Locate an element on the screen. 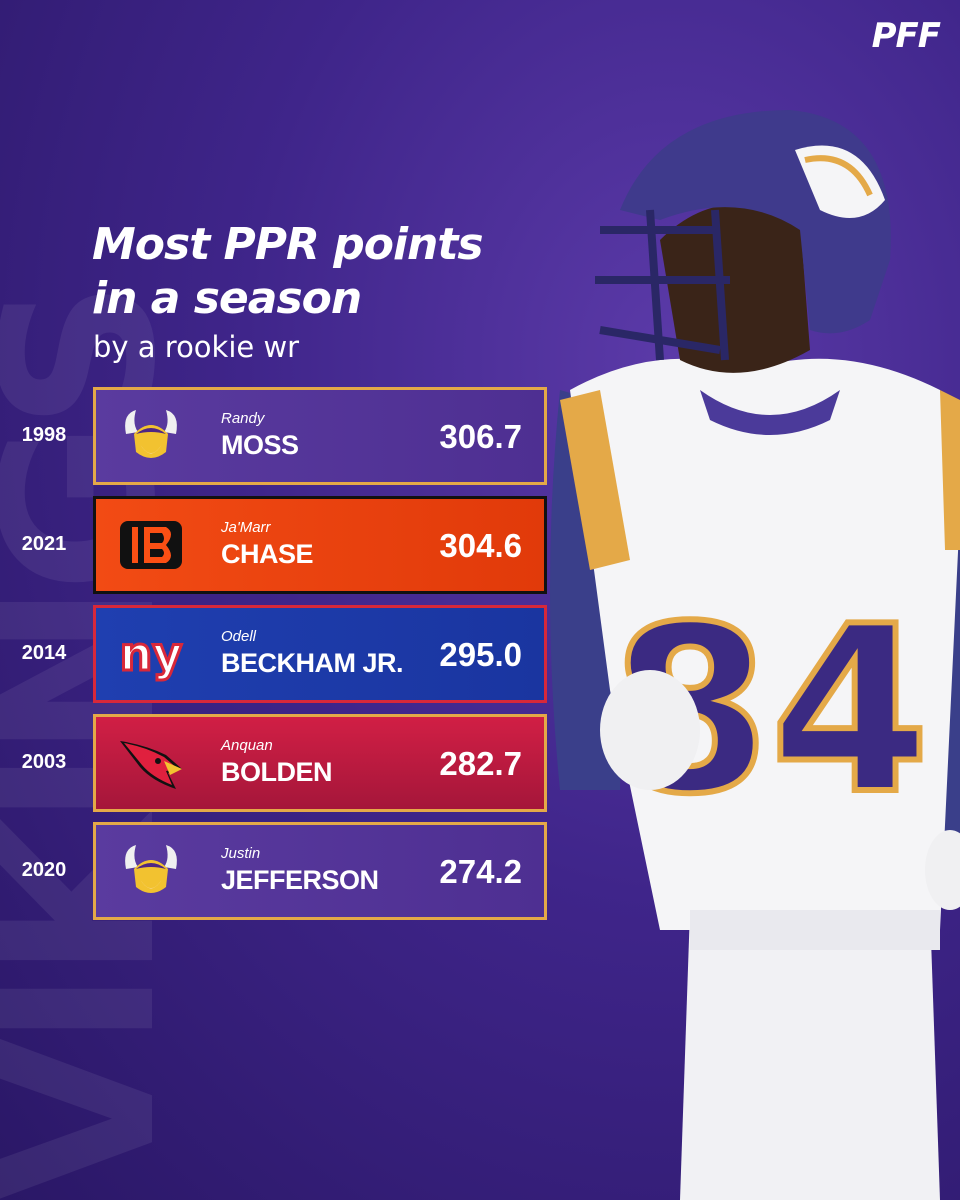 This screenshot has height=1200, width=960. player-first-name: Randy is located at coordinates (243, 418).